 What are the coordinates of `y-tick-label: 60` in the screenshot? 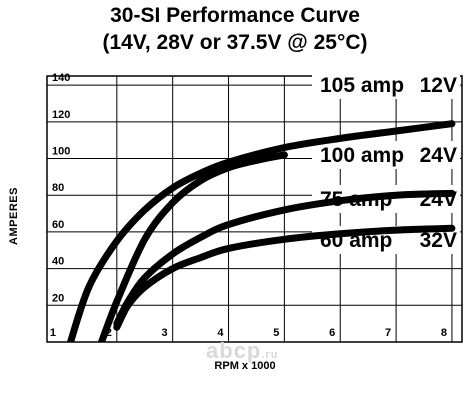 It's located at (58, 225).